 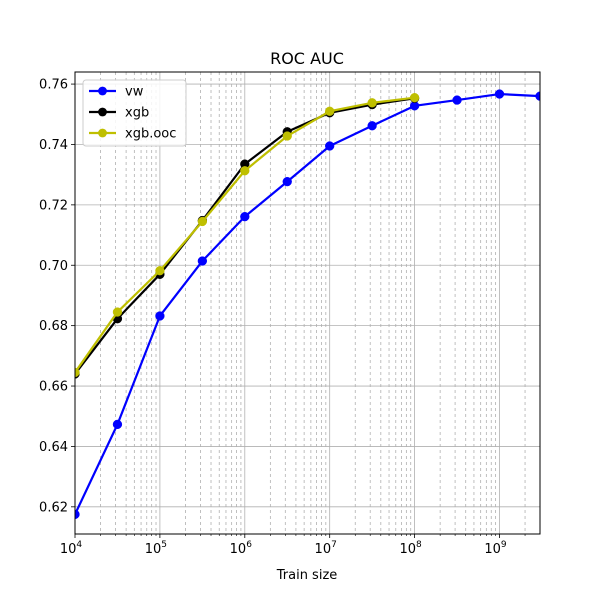 I want to click on legend: vw xgb xgb.ooc, so click(x=134, y=113).